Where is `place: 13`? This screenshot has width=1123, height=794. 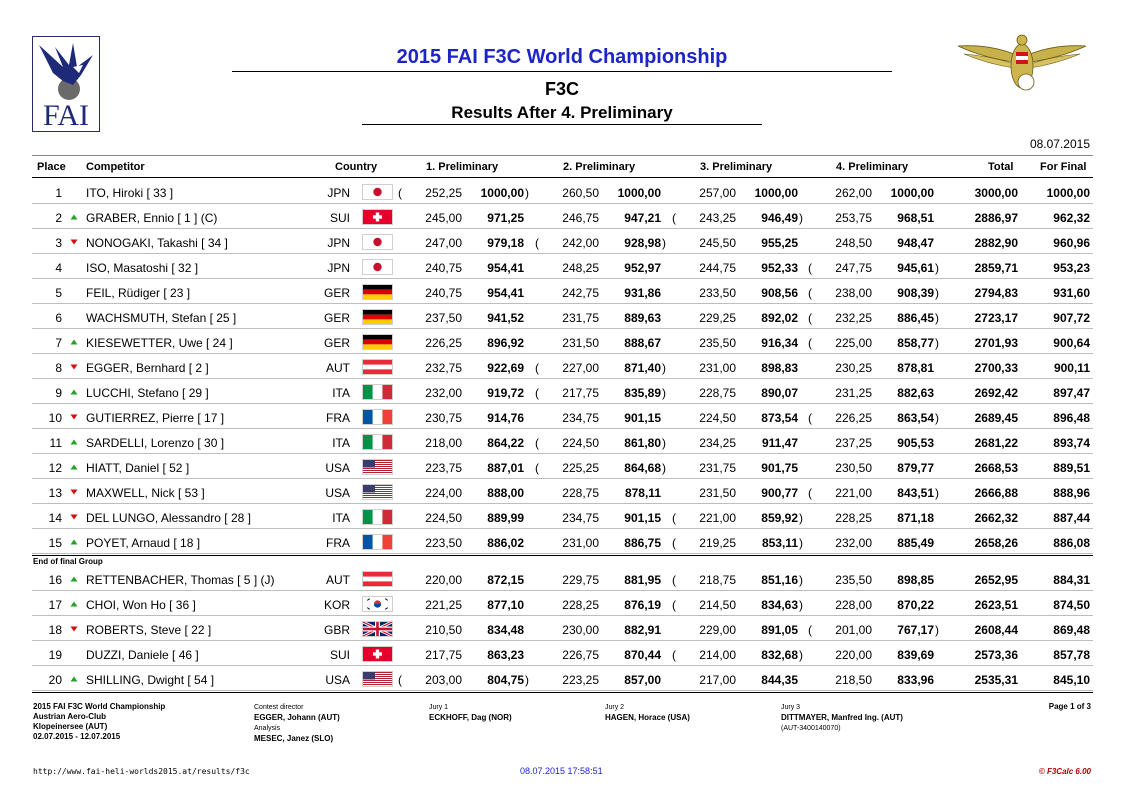
place: 13 is located at coordinates (55, 493).